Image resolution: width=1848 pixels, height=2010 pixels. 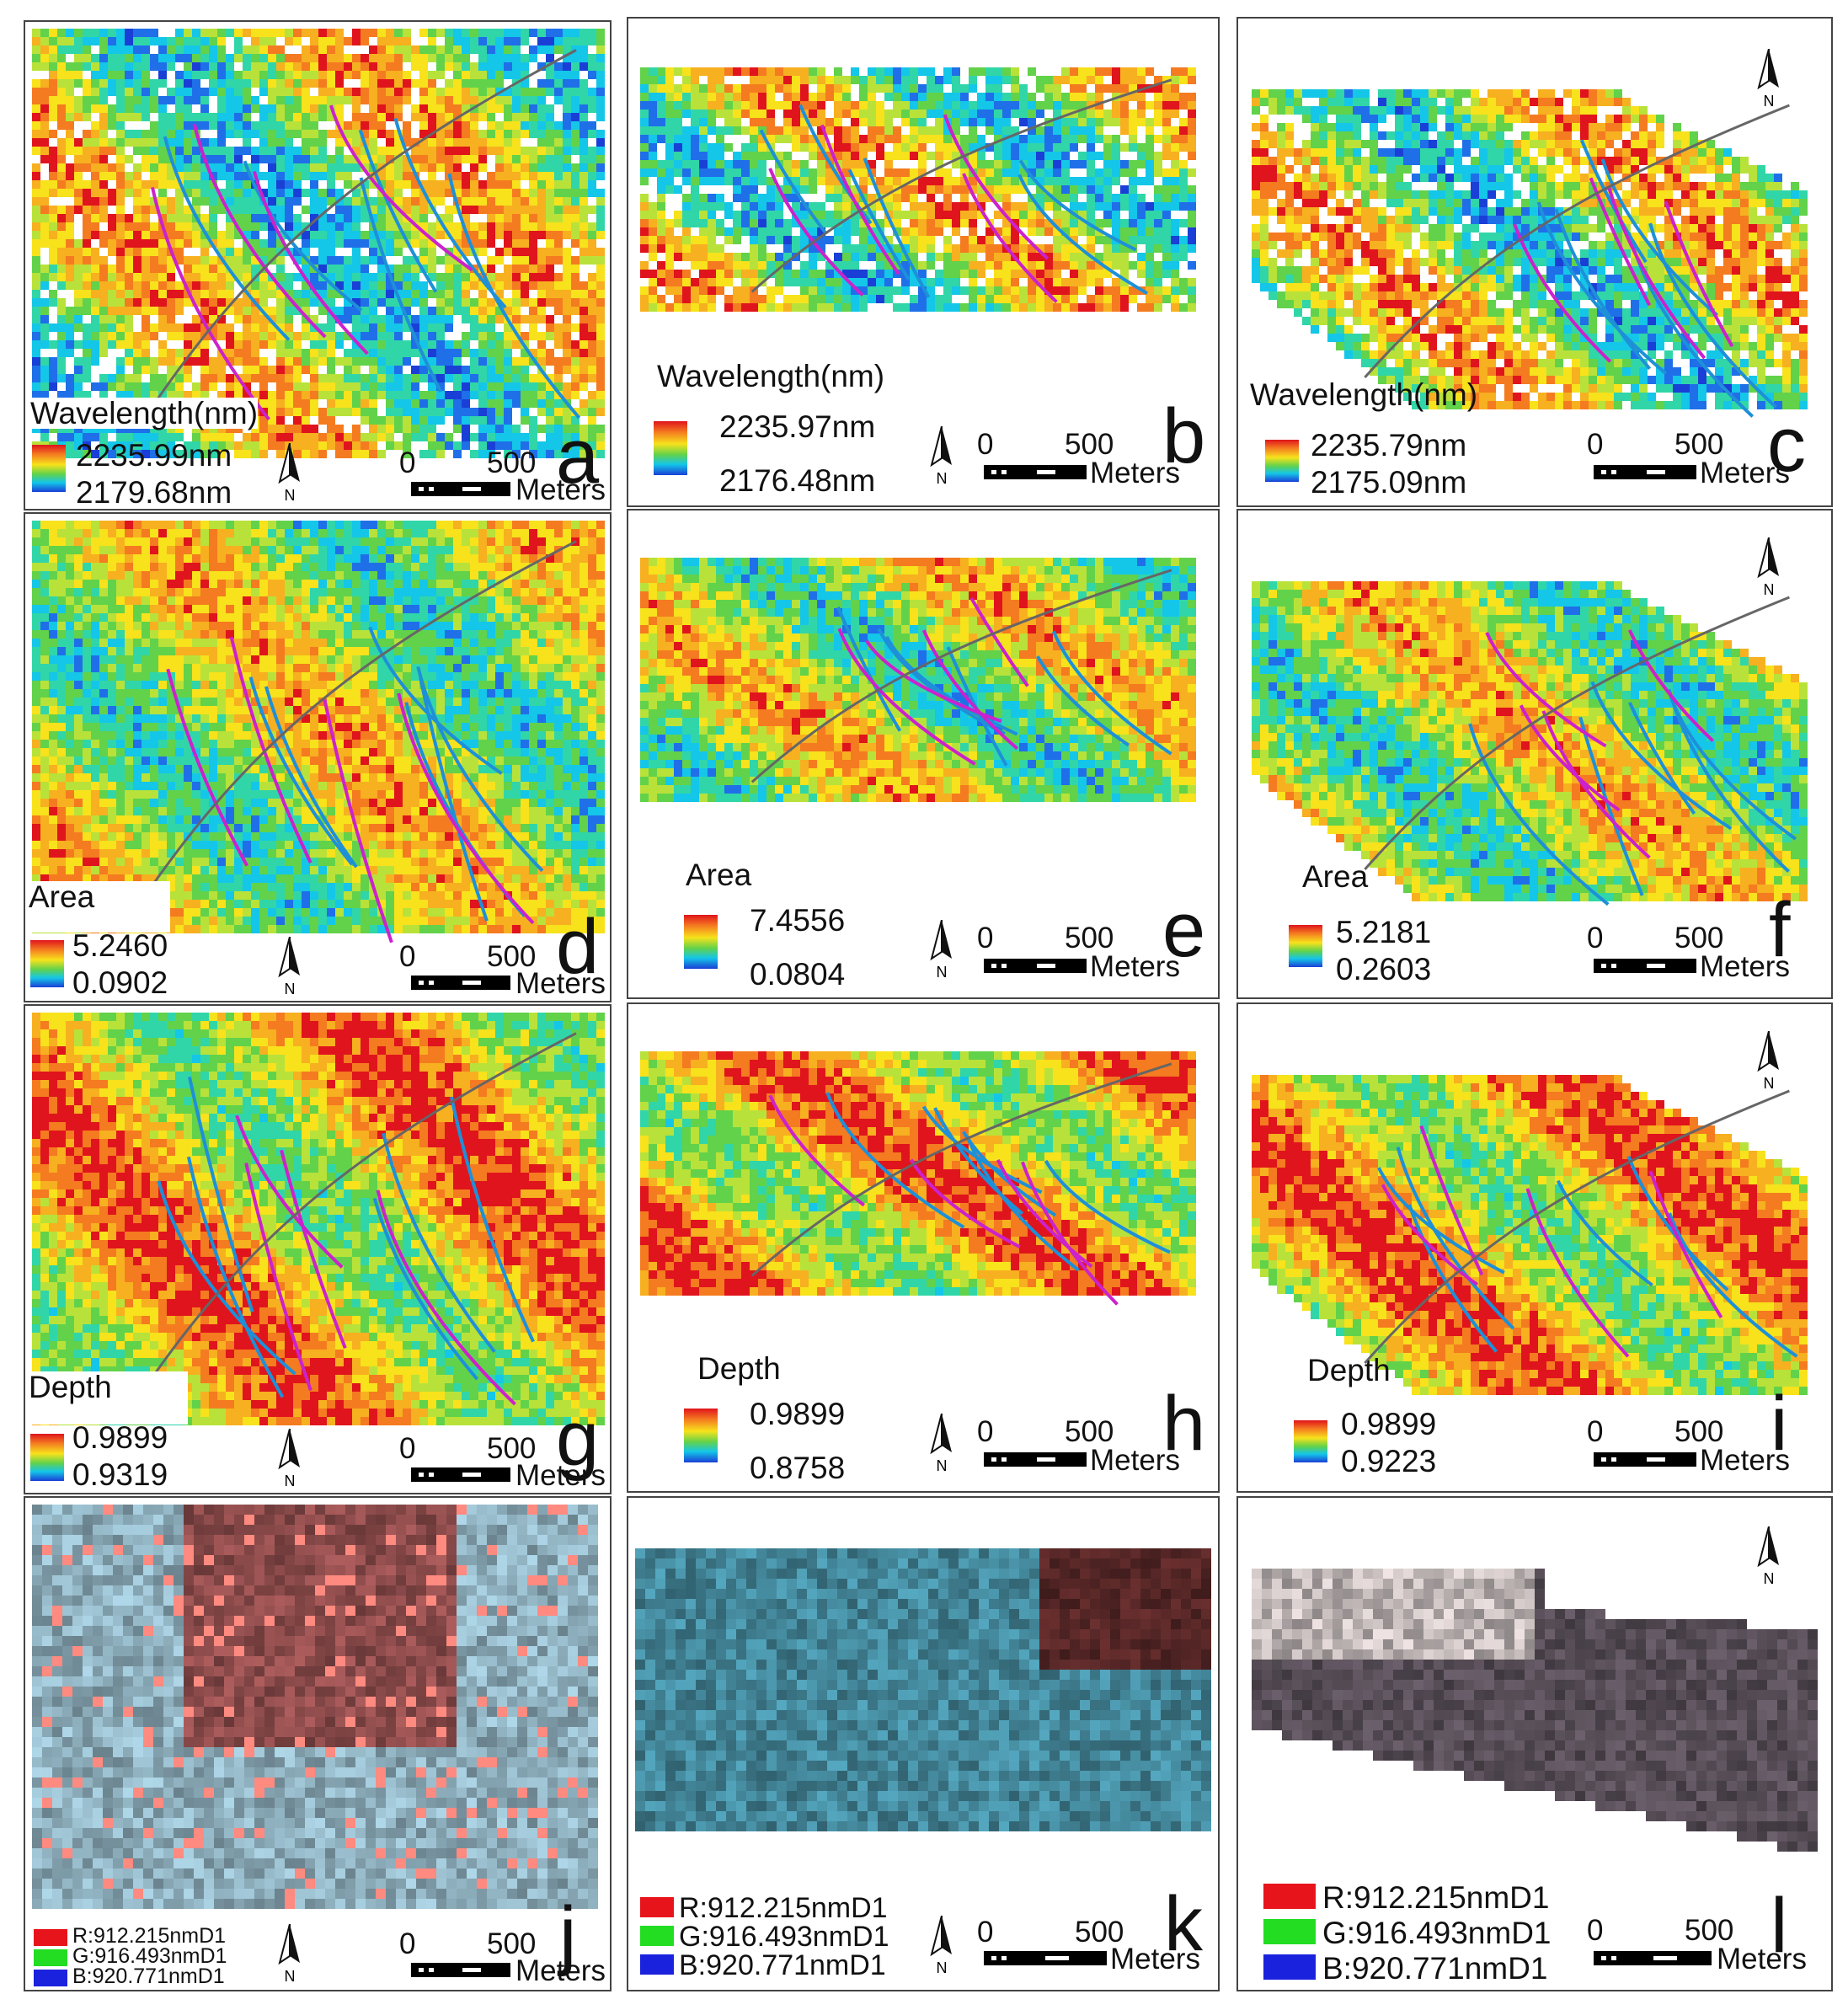 I want to click on legend-min: 0.8758, so click(x=797, y=1468).